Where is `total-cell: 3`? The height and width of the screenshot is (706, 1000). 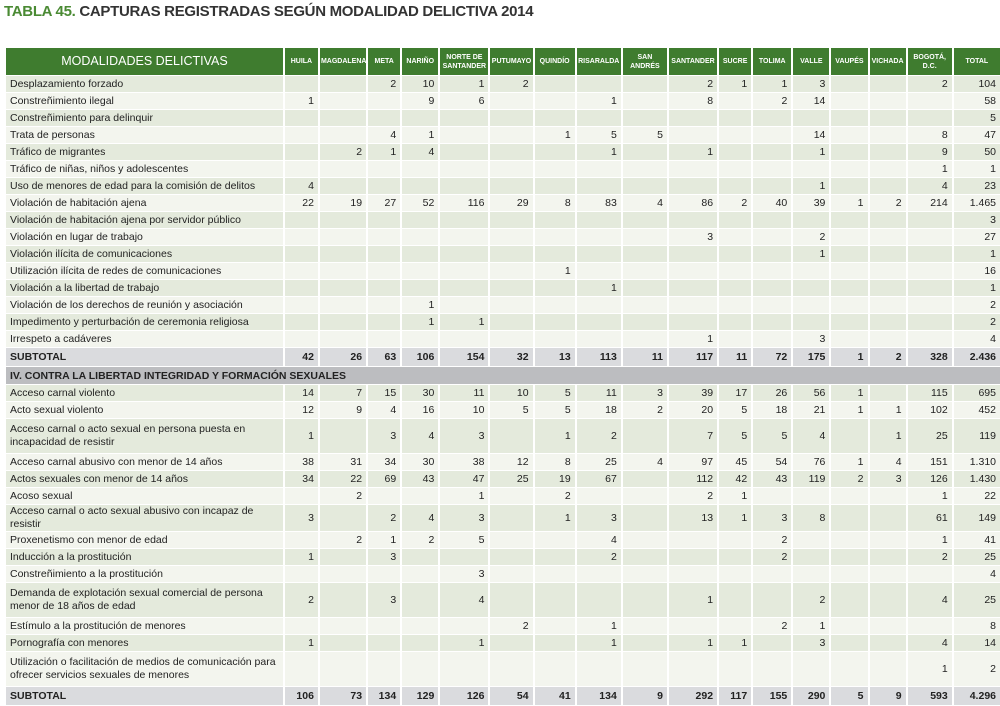
total-cell: 3 is located at coordinates (976, 220).